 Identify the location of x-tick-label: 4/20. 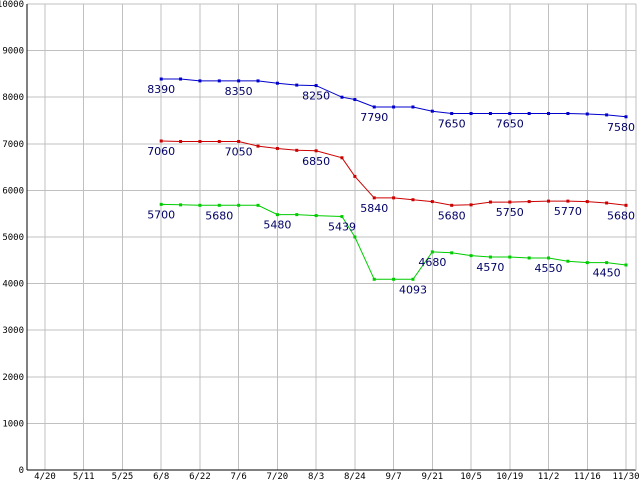
(45, 476).